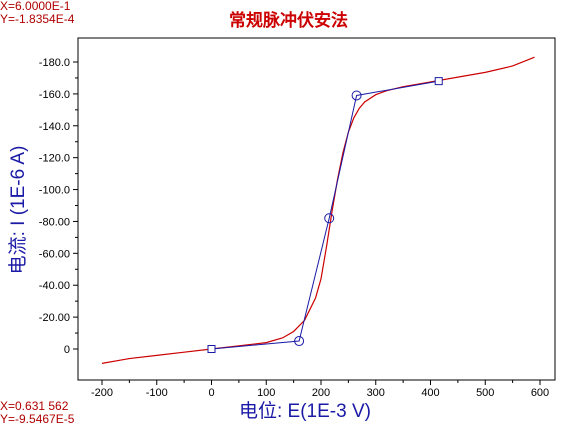 This screenshot has width=577, height=429. What do you see at coordinates (54, 191) in the screenshot?
I see `y-tick-label: -100.0` at bounding box center [54, 191].